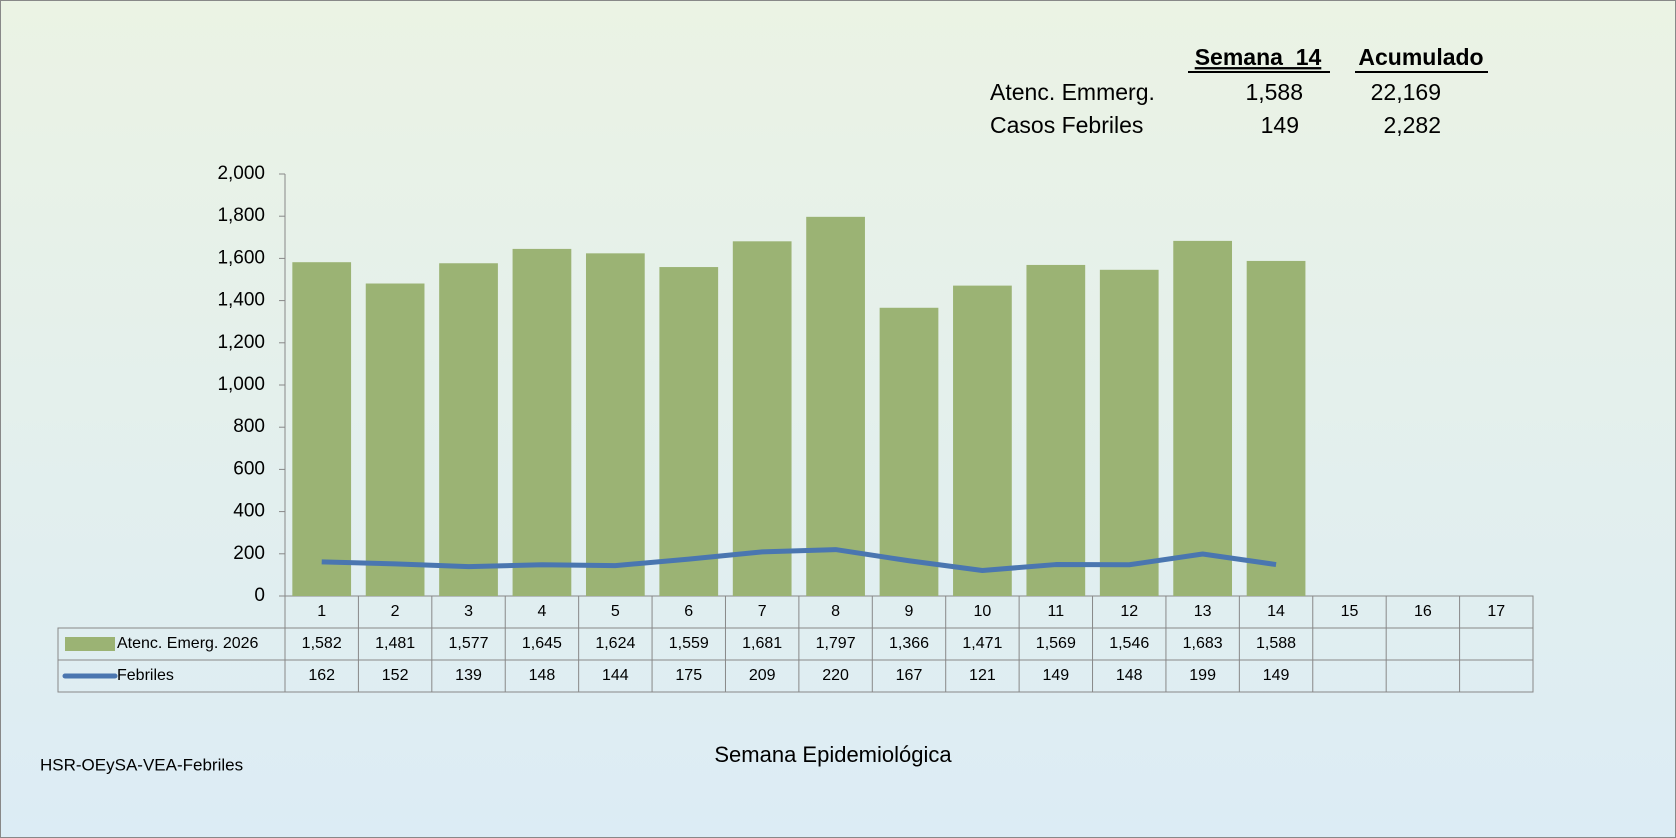 The height and width of the screenshot is (838, 1676). Describe the element at coordinates (249, 511) in the screenshot. I see `y-tick-label: 400` at that location.